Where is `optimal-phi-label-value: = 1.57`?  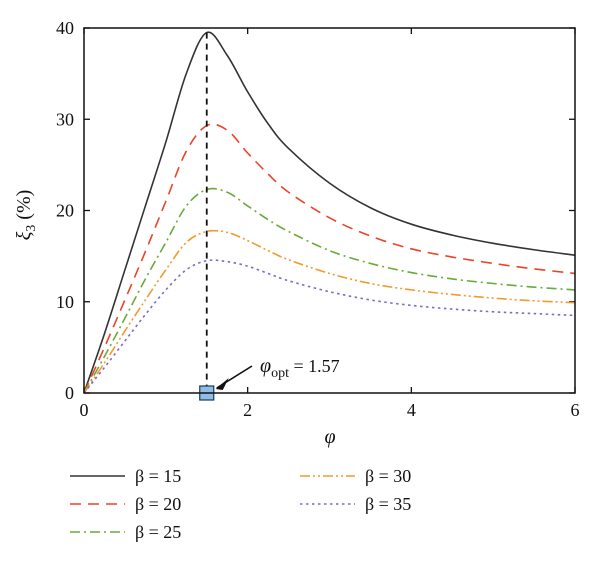 optimal-phi-label-value: = 1.57 is located at coordinates (314, 366).